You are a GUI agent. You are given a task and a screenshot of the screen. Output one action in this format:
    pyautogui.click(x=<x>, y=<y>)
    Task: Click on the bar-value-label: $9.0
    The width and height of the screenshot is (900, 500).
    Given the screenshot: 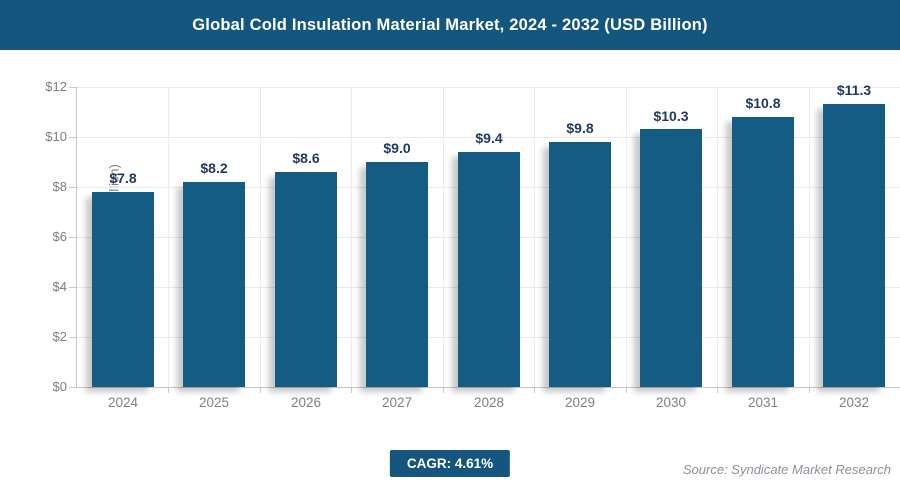 What is the action you would take?
    pyautogui.click(x=397, y=148)
    